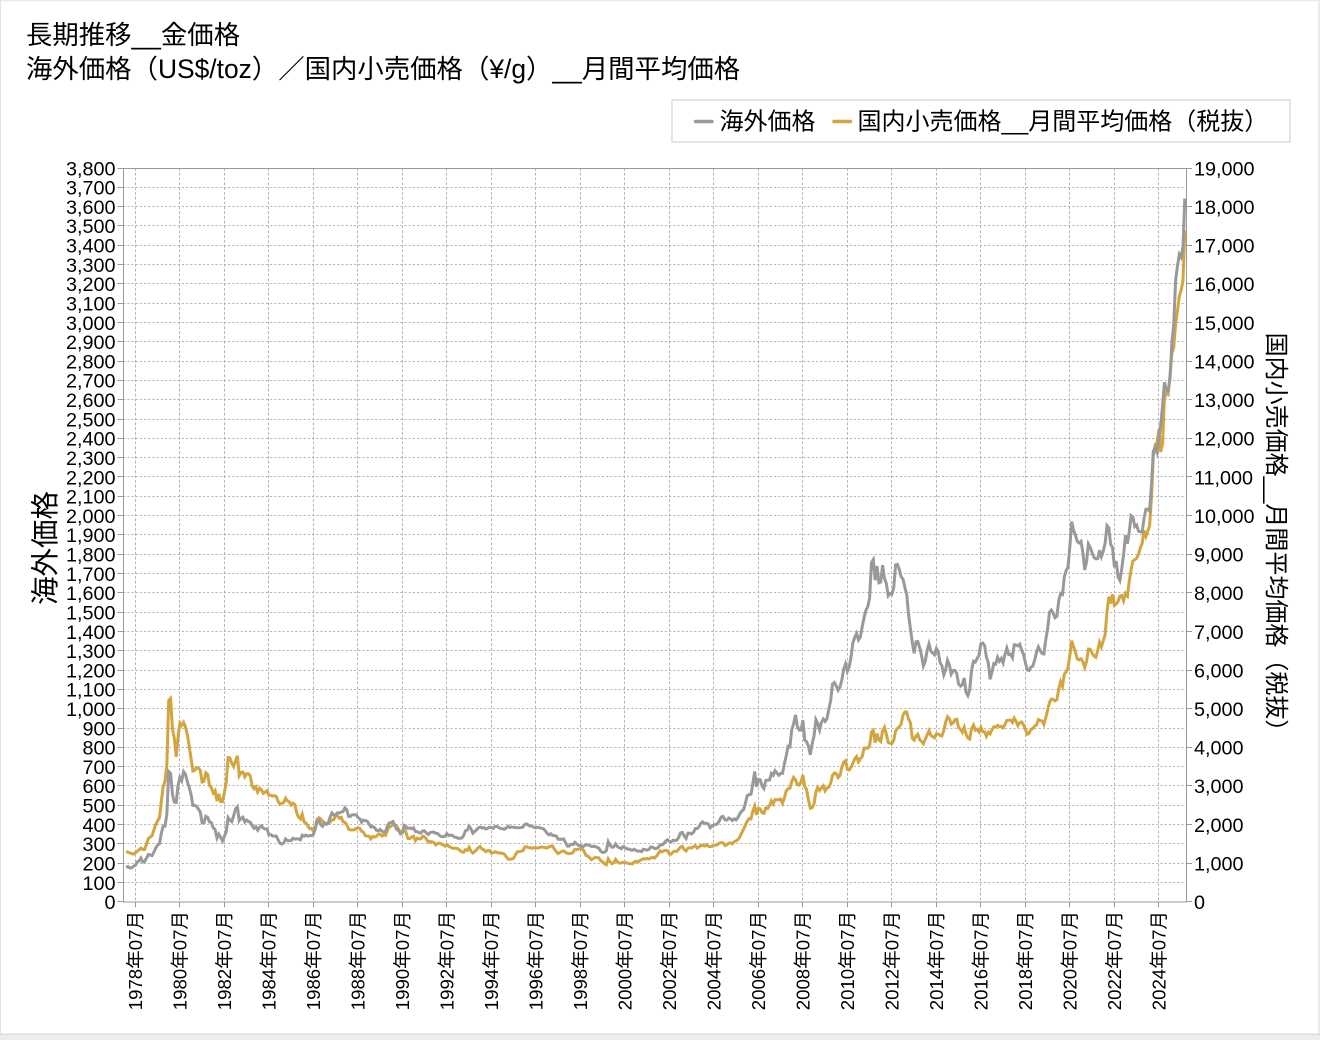 This screenshot has height=1040, width=1320. I want to click on svg-text: 1978年07月, so click(135, 960).